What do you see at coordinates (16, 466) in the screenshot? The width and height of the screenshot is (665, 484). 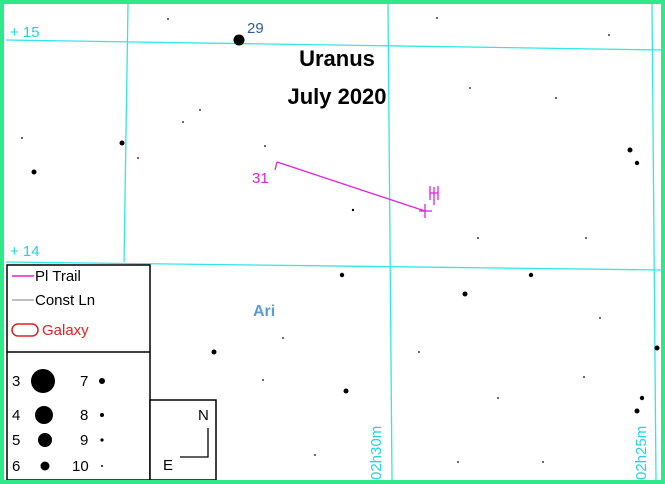 I see `magnitude-label: 6` at bounding box center [16, 466].